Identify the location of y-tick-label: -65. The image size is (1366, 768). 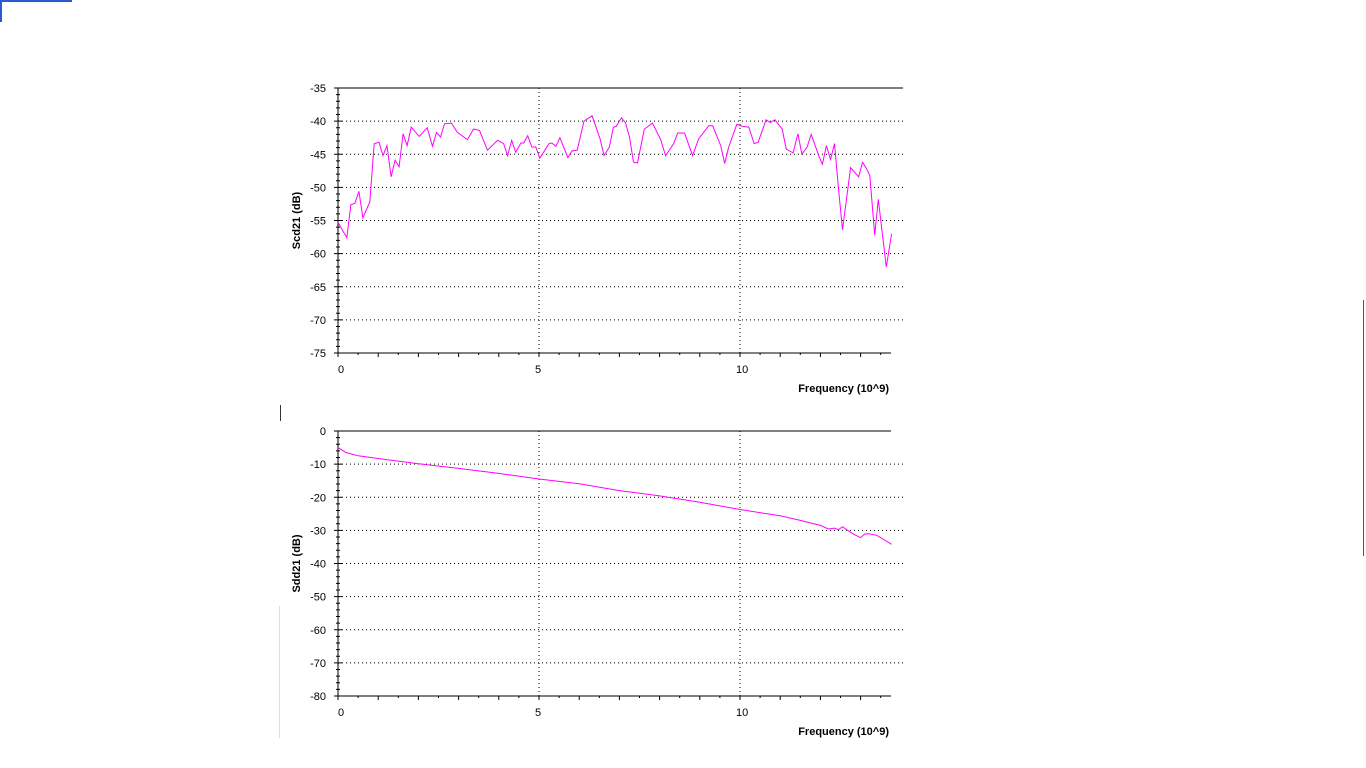
(318, 288).